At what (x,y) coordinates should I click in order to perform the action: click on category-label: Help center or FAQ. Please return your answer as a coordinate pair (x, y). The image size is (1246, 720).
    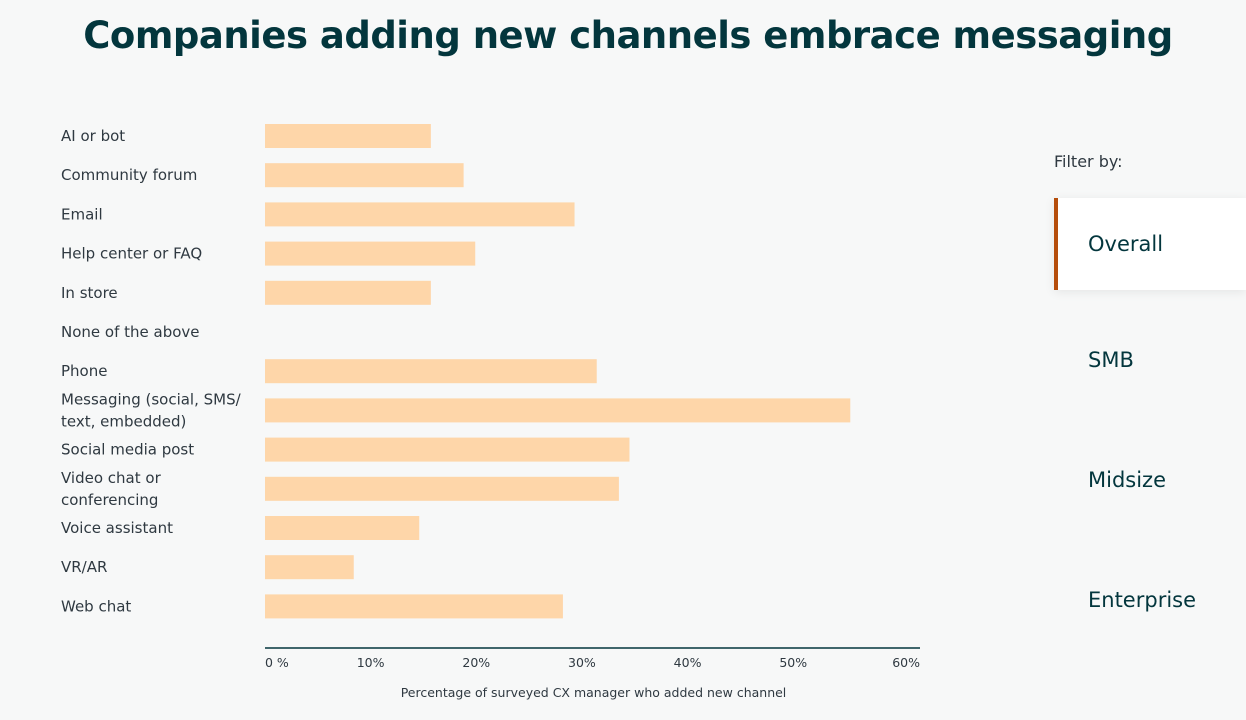
    Looking at the image, I should click on (131, 254).